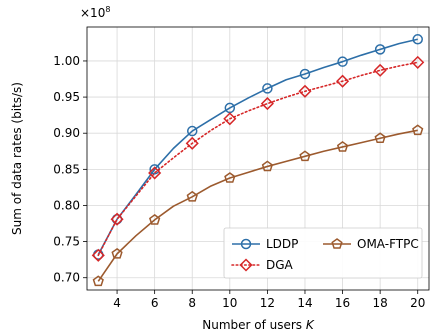  I want to click on legend-item-lddp: LDDP, so click(265, 244).